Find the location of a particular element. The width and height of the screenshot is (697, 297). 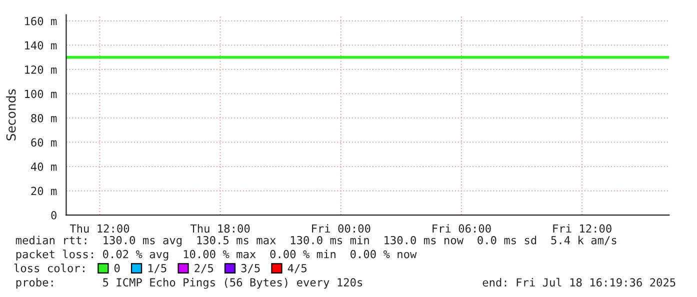

y-tick-label: 160 m is located at coordinates (41, 21).